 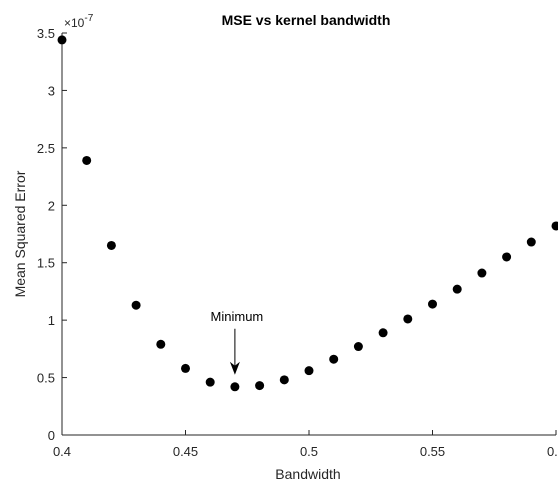 What do you see at coordinates (74, 23) in the screenshot?
I see `y-exponent-base: ×10` at bounding box center [74, 23].